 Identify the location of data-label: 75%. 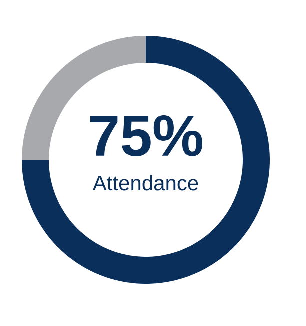
(146, 136).